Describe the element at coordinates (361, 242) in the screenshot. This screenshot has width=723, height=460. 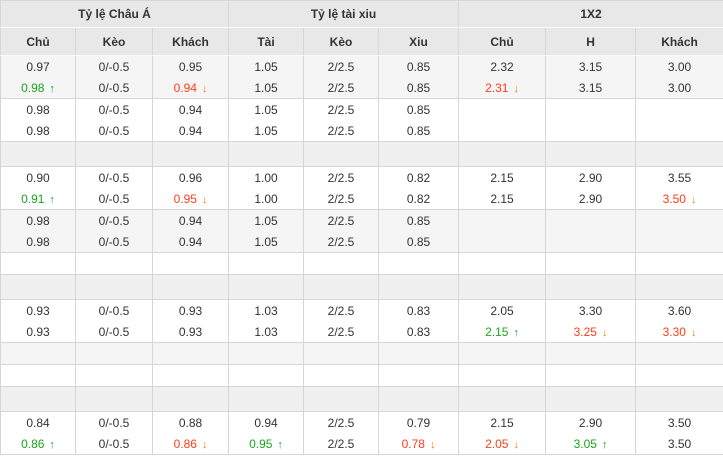
I see `table-row: 0.98 0/-0.5 0.94 1.05 2/2.5 0.85` at that location.